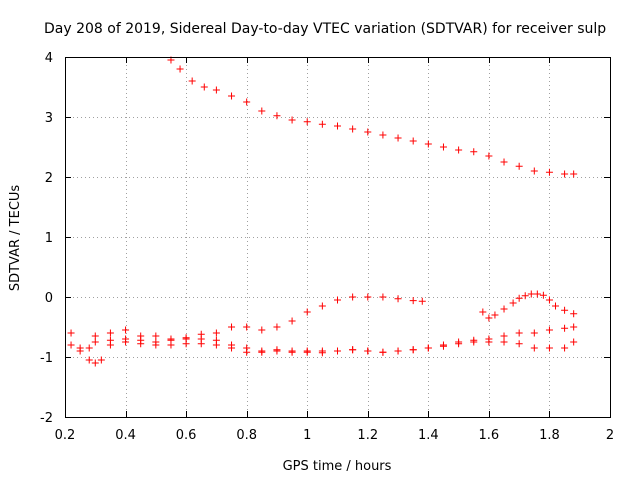 The image size is (640, 480). Describe the element at coordinates (65, 435) in the screenshot. I see `x-tick-label: 0.2` at that location.